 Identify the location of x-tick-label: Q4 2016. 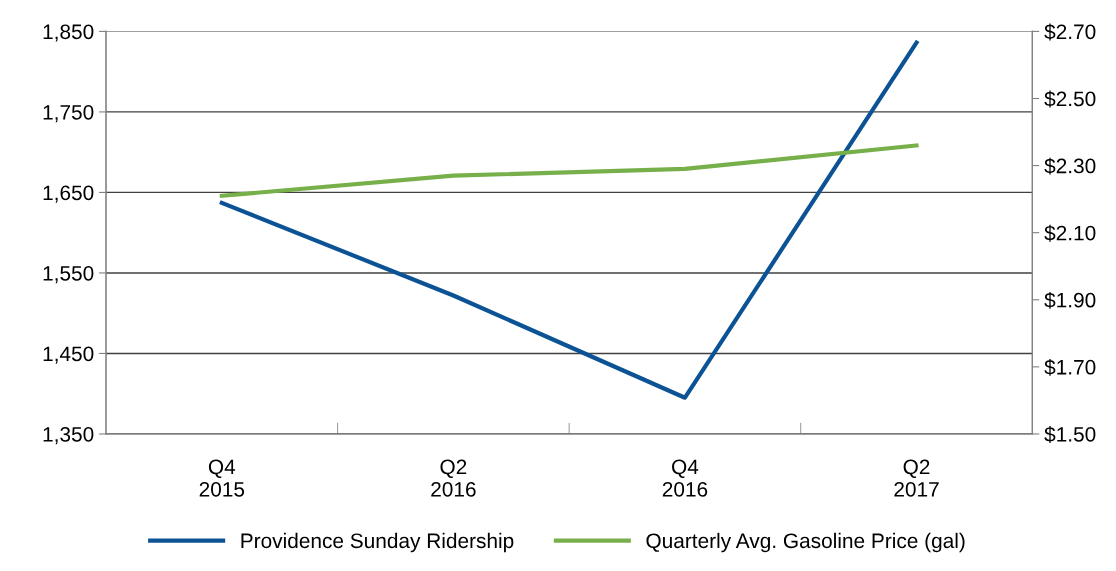
(685, 478).